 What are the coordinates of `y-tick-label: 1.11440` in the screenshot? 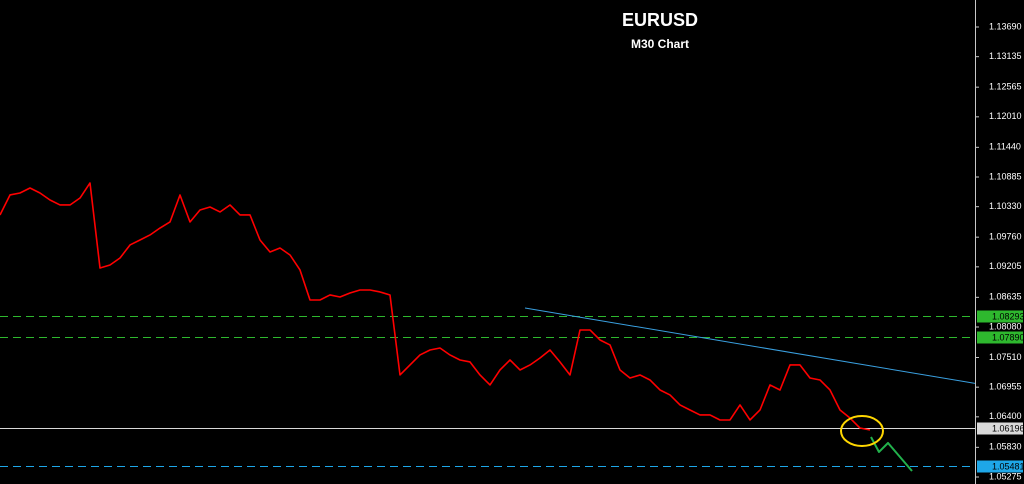 It's located at (1005, 147).